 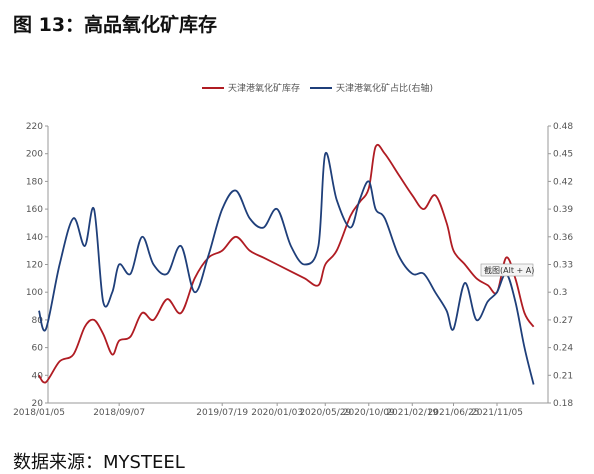 I want to click on x-tick-label: 2018/09/07, so click(x=119, y=413).